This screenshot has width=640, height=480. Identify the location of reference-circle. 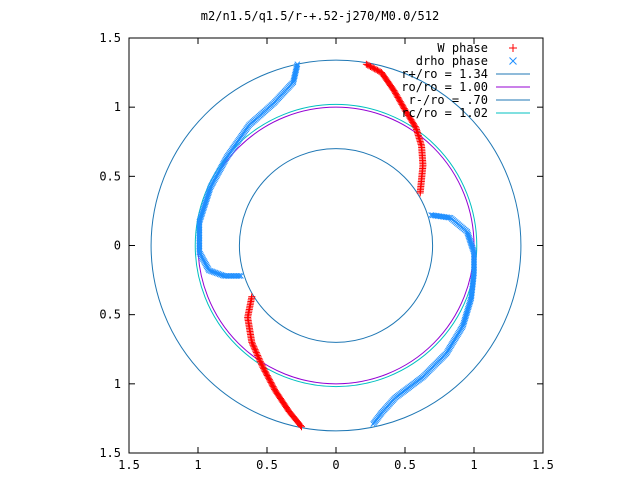
(336, 245).